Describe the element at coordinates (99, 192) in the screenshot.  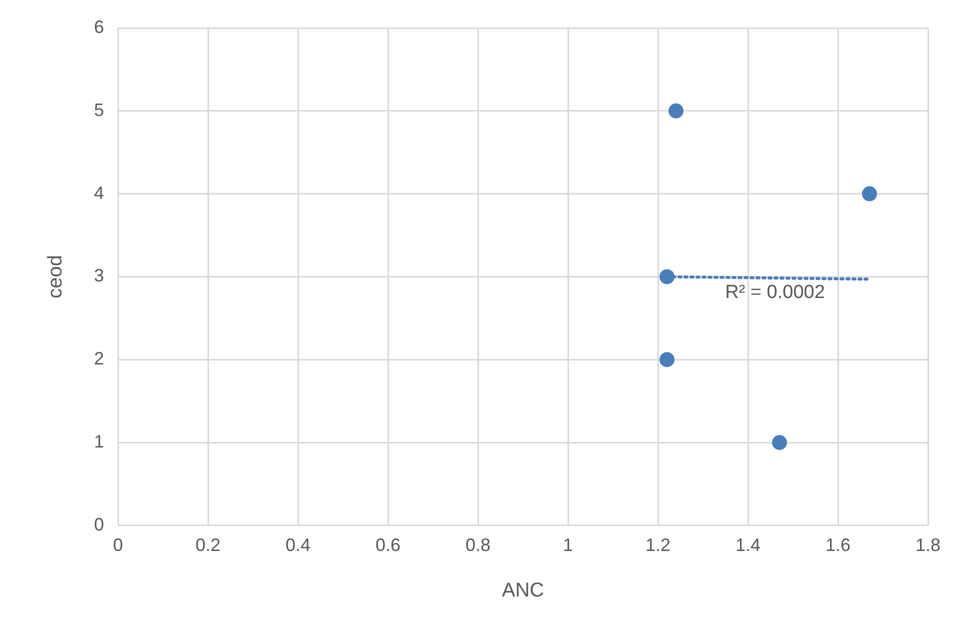
I see `y-tick-label: 4` at that location.